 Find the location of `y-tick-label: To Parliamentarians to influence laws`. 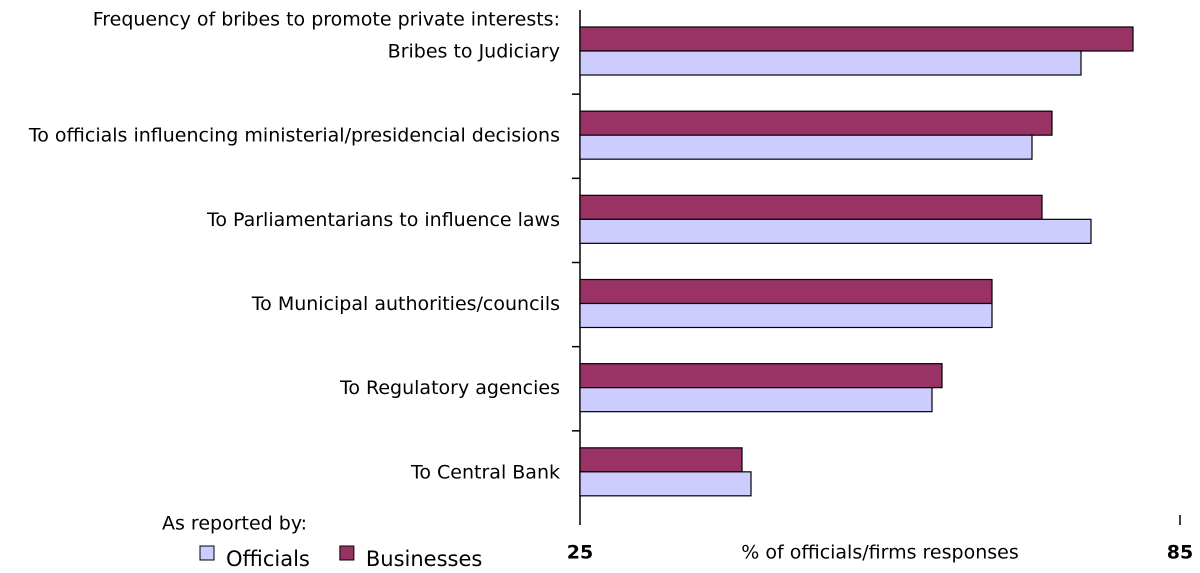

y-tick-label: To Parliamentarians to influence laws is located at coordinates (383, 220).